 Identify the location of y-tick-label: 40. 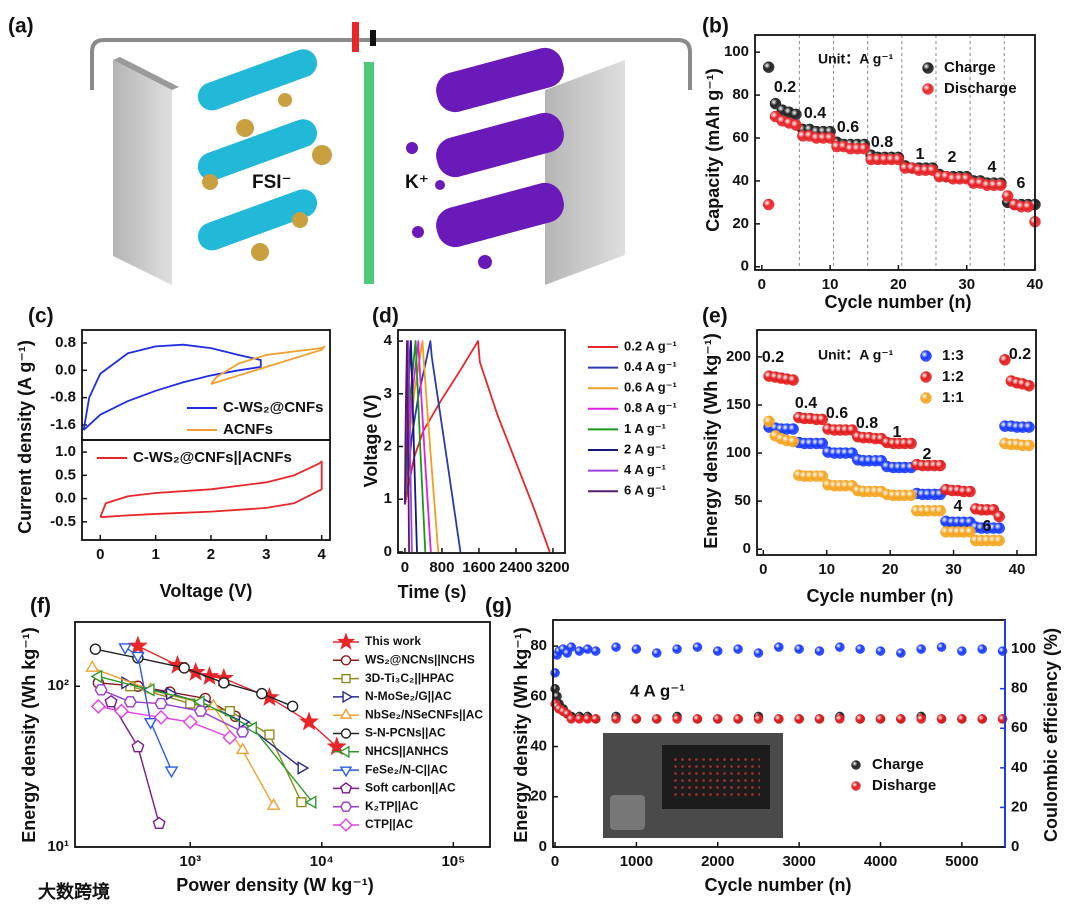
(538, 746).